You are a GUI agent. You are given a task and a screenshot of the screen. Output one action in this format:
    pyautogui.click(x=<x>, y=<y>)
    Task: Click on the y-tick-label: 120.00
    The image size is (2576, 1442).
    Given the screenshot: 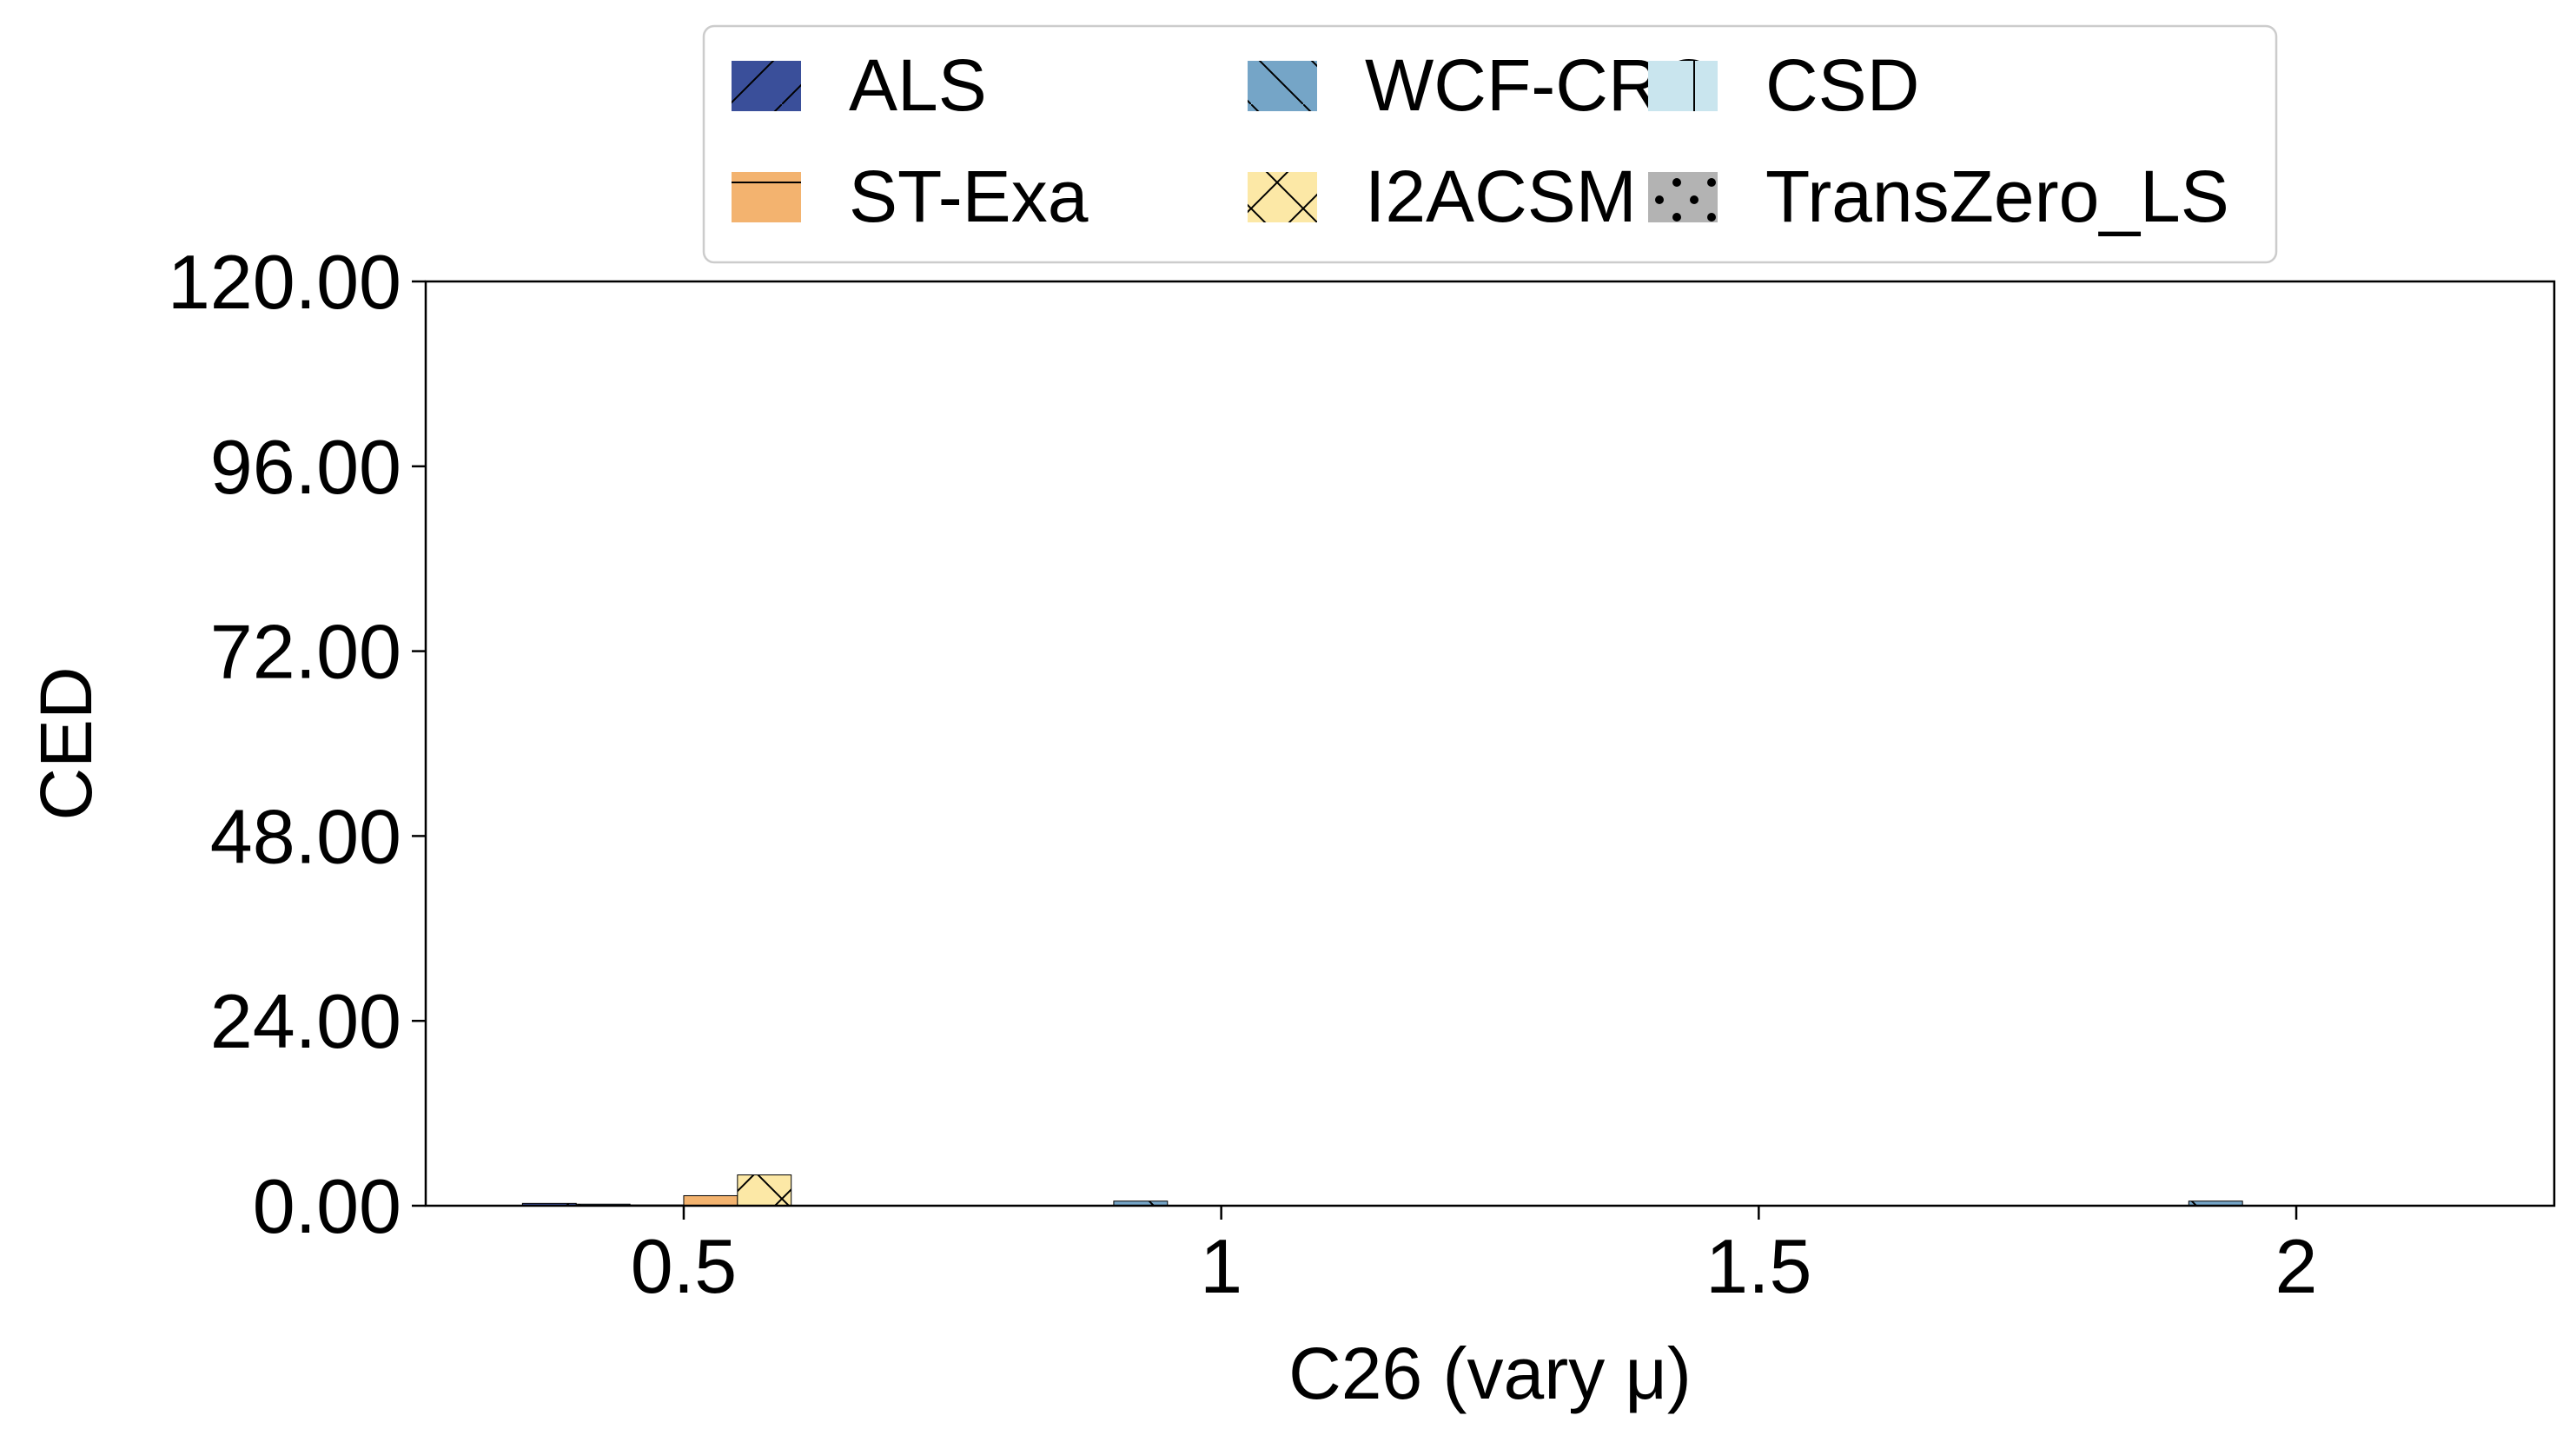 What is the action you would take?
    pyautogui.click(x=284, y=282)
    